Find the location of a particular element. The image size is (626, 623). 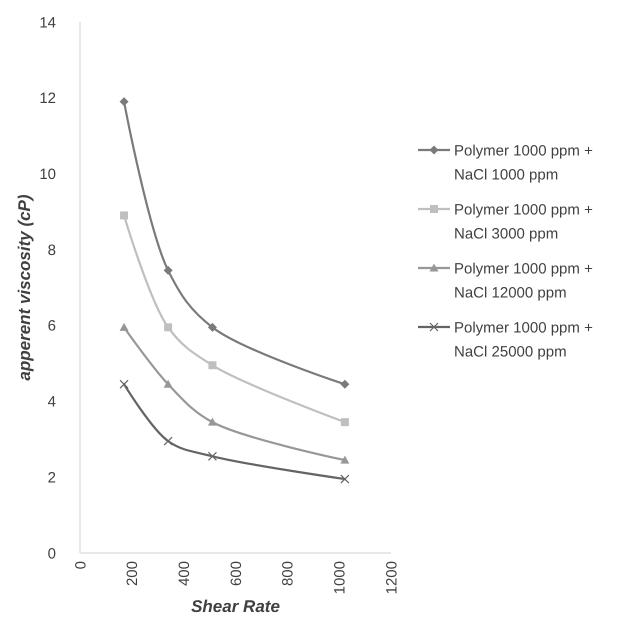

x-tick-label: 0 is located at coordinates (81, 565).